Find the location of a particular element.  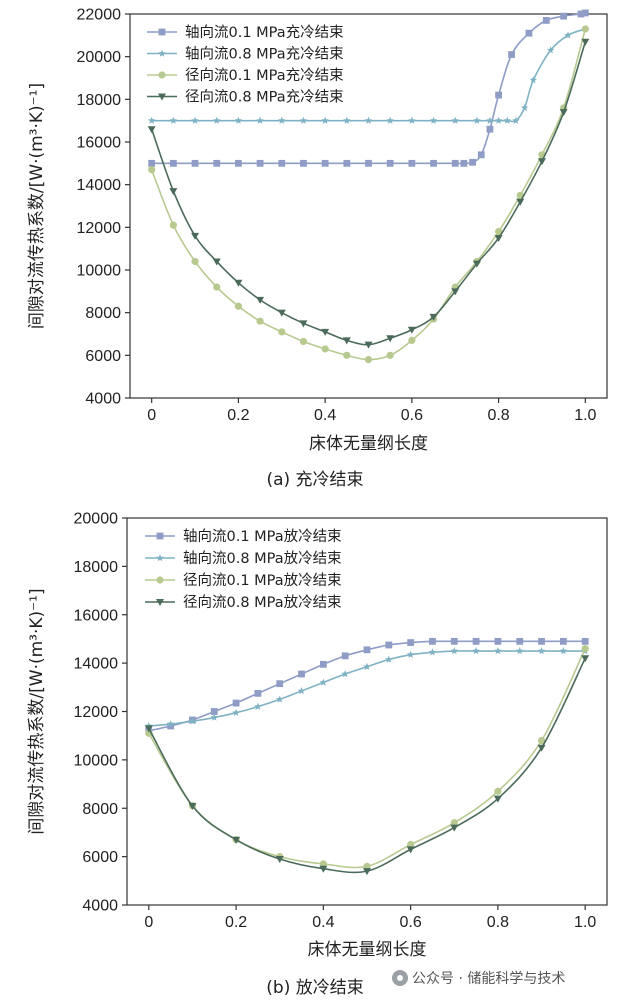

x-tick-label: 0 is located at coordinates (148, 922).